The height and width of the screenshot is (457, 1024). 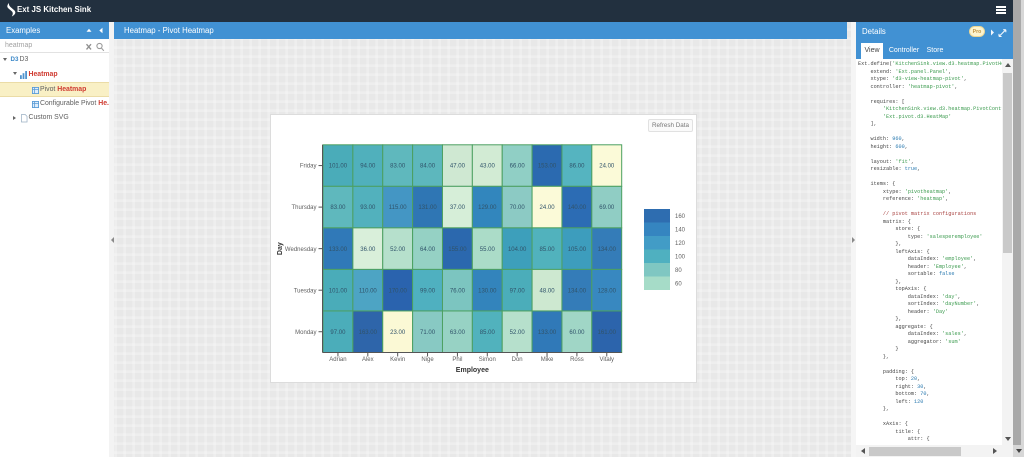 I want to click on svg-text: Mike, so click(x=547, y=360).